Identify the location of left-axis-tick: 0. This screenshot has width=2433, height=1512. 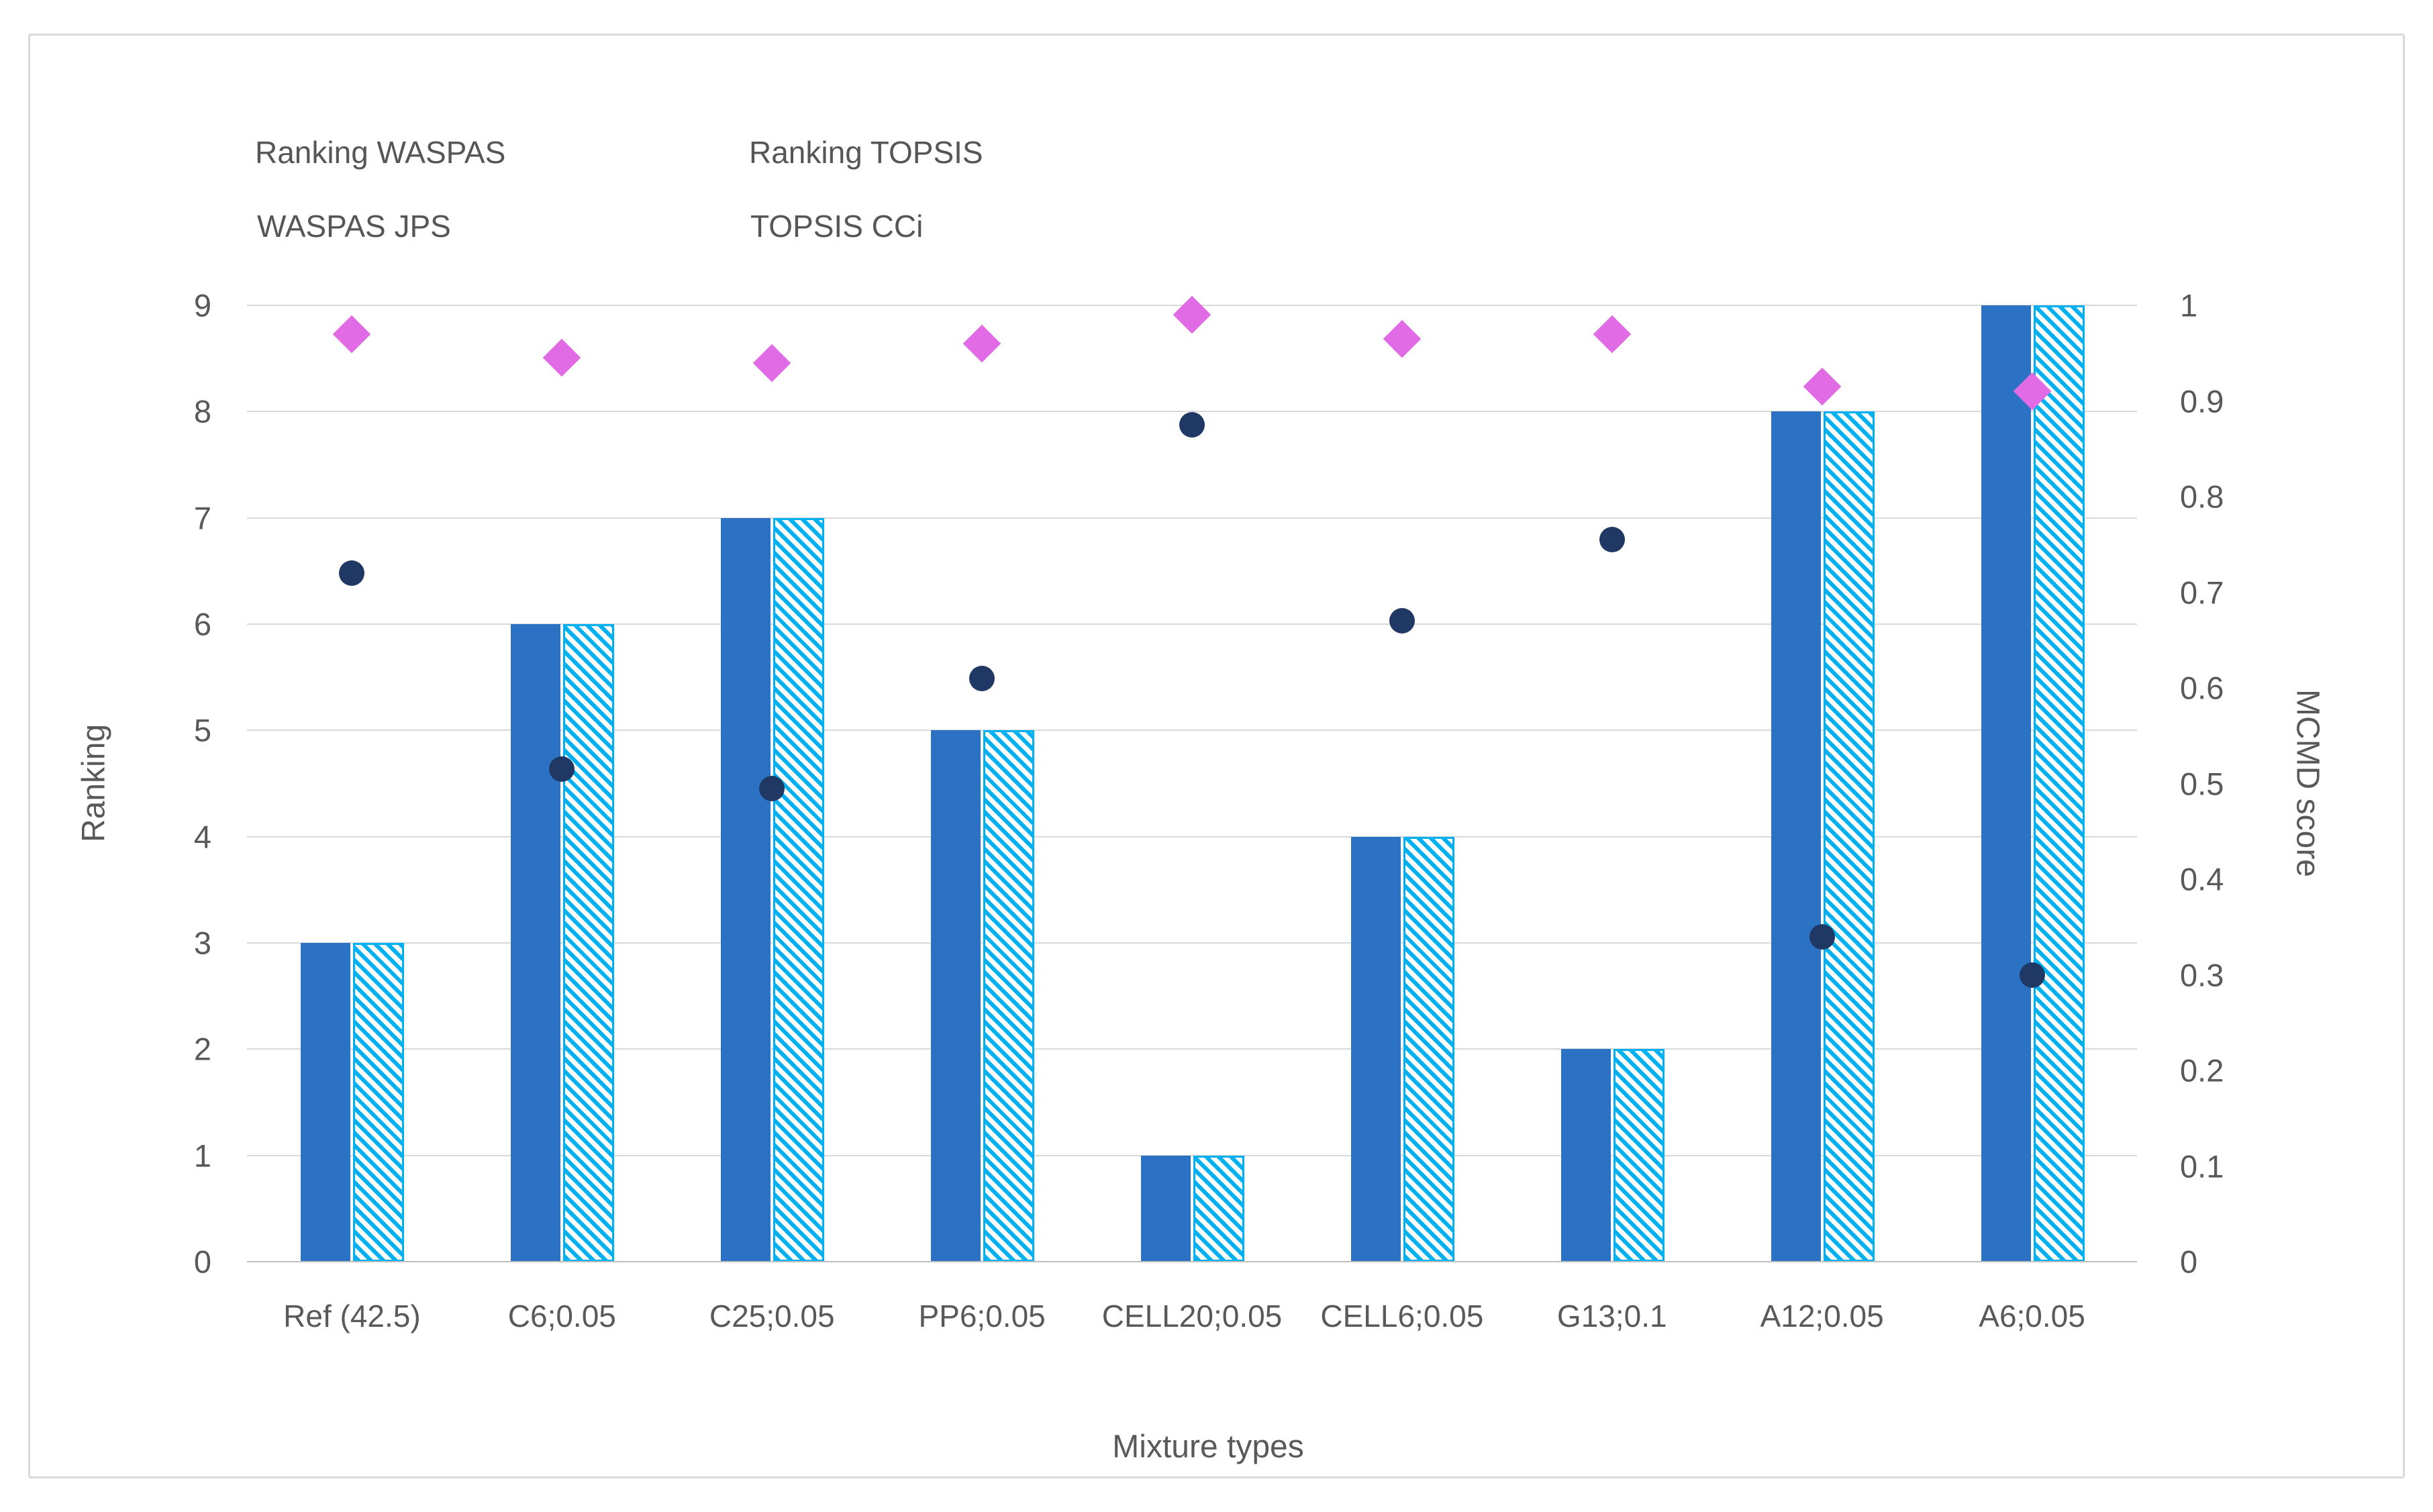
(202, 1262).